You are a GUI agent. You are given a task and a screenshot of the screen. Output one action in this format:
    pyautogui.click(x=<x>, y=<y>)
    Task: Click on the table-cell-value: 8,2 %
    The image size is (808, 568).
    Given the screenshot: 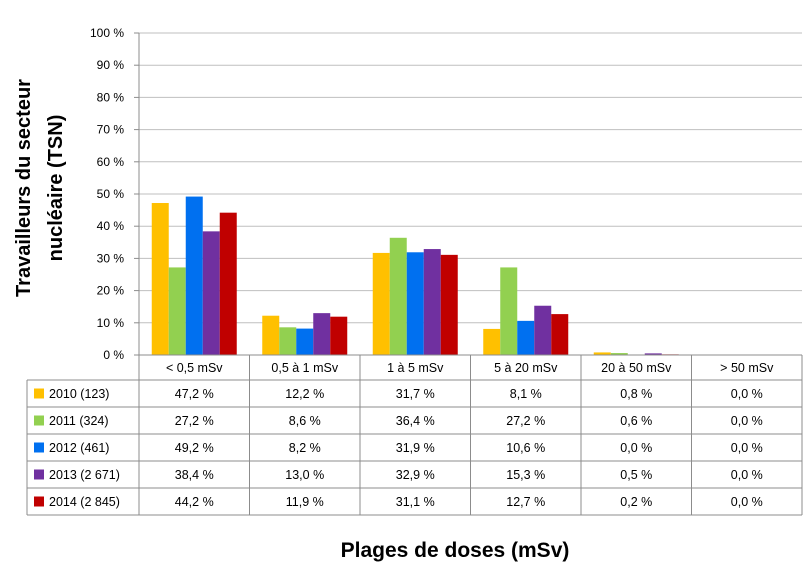 What is the action you would take?
    pyautogui.click(x=305, y=448)
    